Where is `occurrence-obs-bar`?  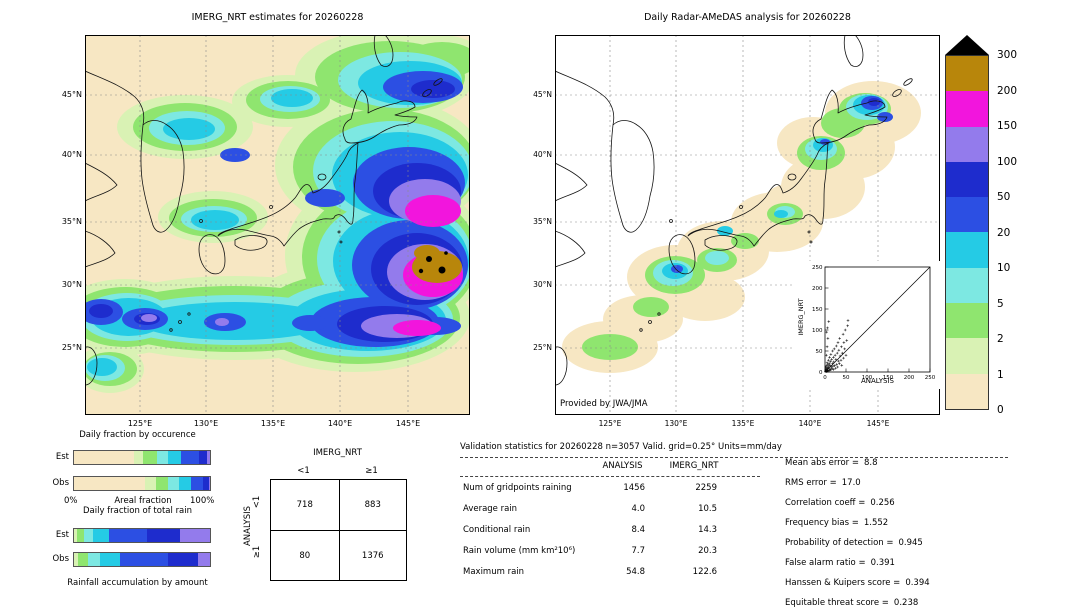 occurrence-obs-bar is located at coordinates (142, 483).